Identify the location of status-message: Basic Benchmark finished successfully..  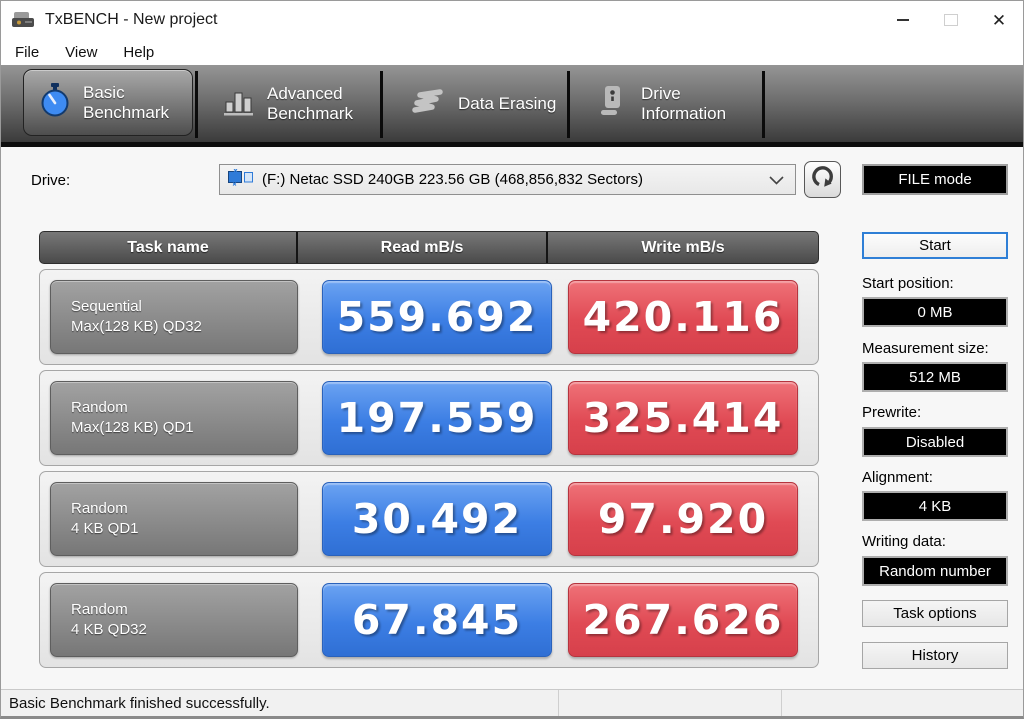
(139, 703).